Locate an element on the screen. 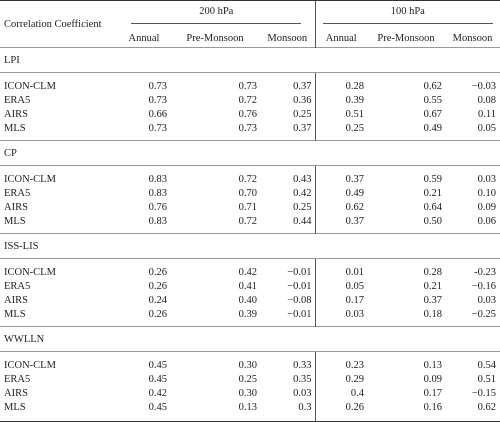 The image size is (500, 422). corner-label: Correlation Coefficient is located at coordinates (59, 24).